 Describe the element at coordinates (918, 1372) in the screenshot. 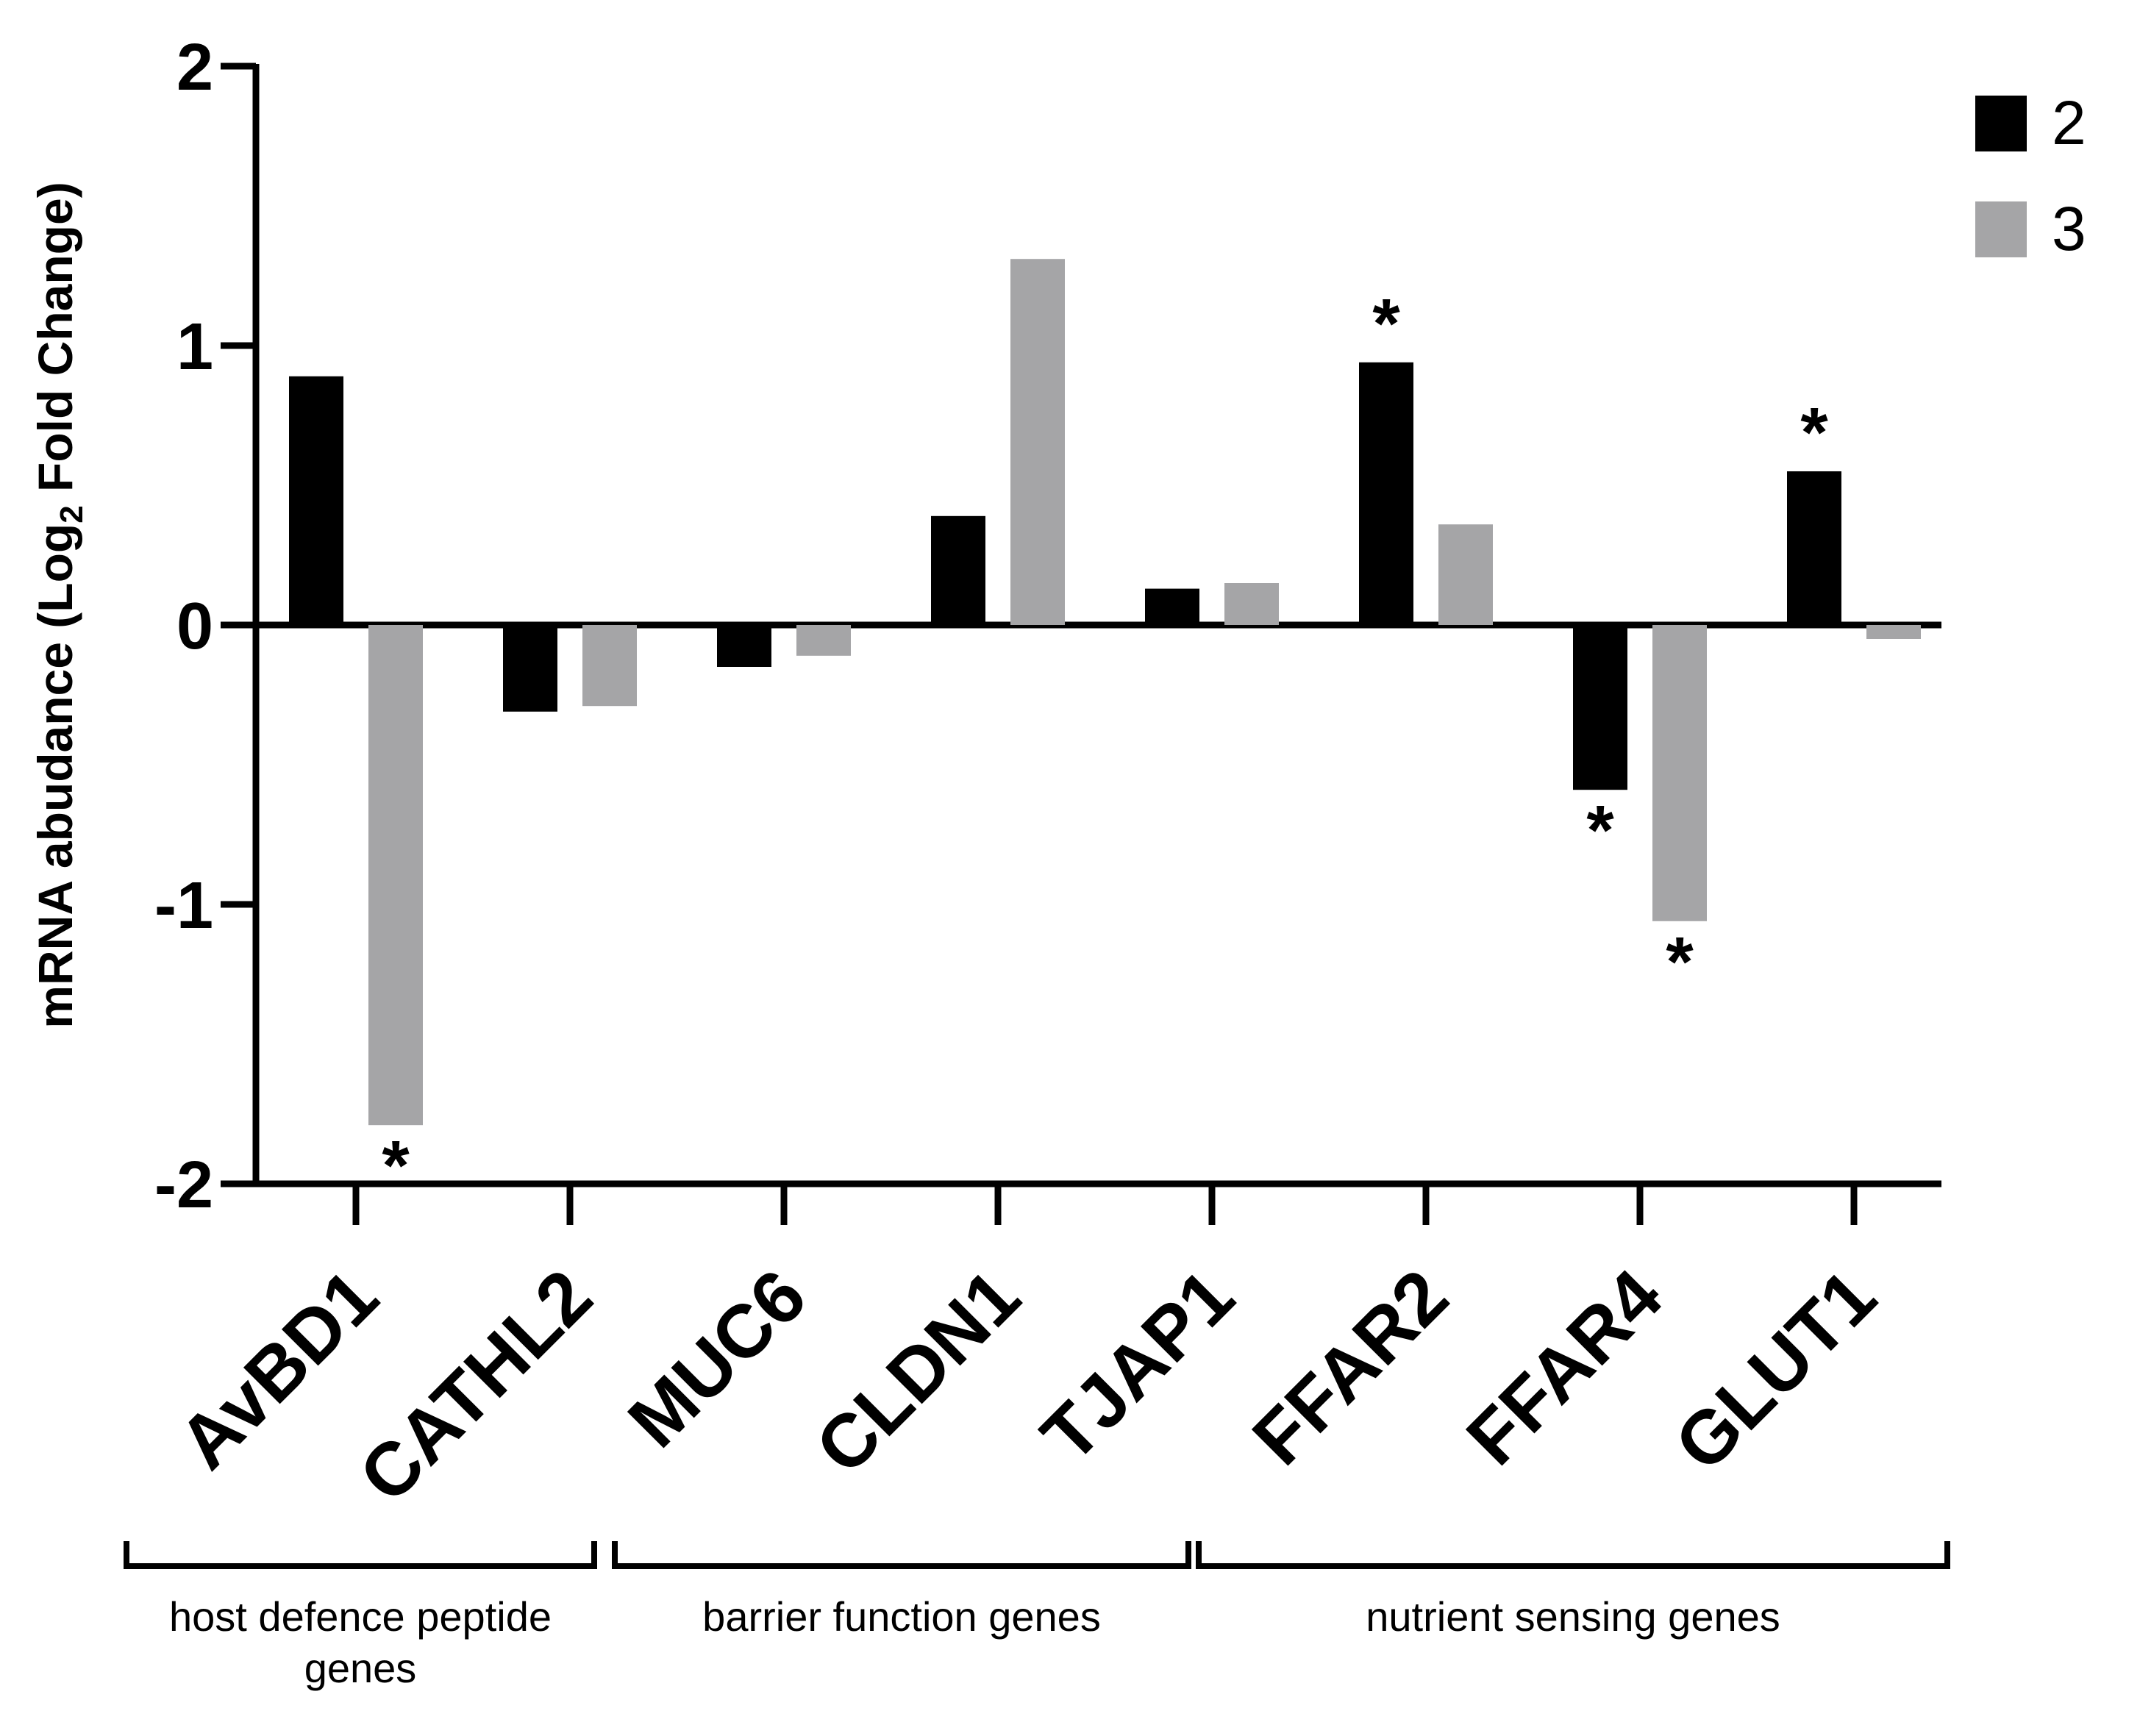

I see `category-label: CLDN1` at that location.